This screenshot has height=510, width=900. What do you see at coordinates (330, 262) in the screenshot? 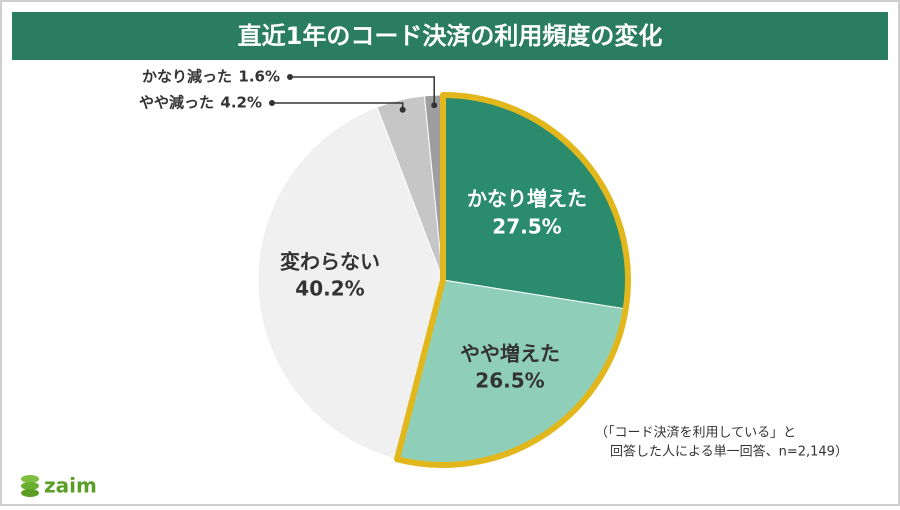
I see `slice-label: 変わらない` at bounding box center [330, 262].